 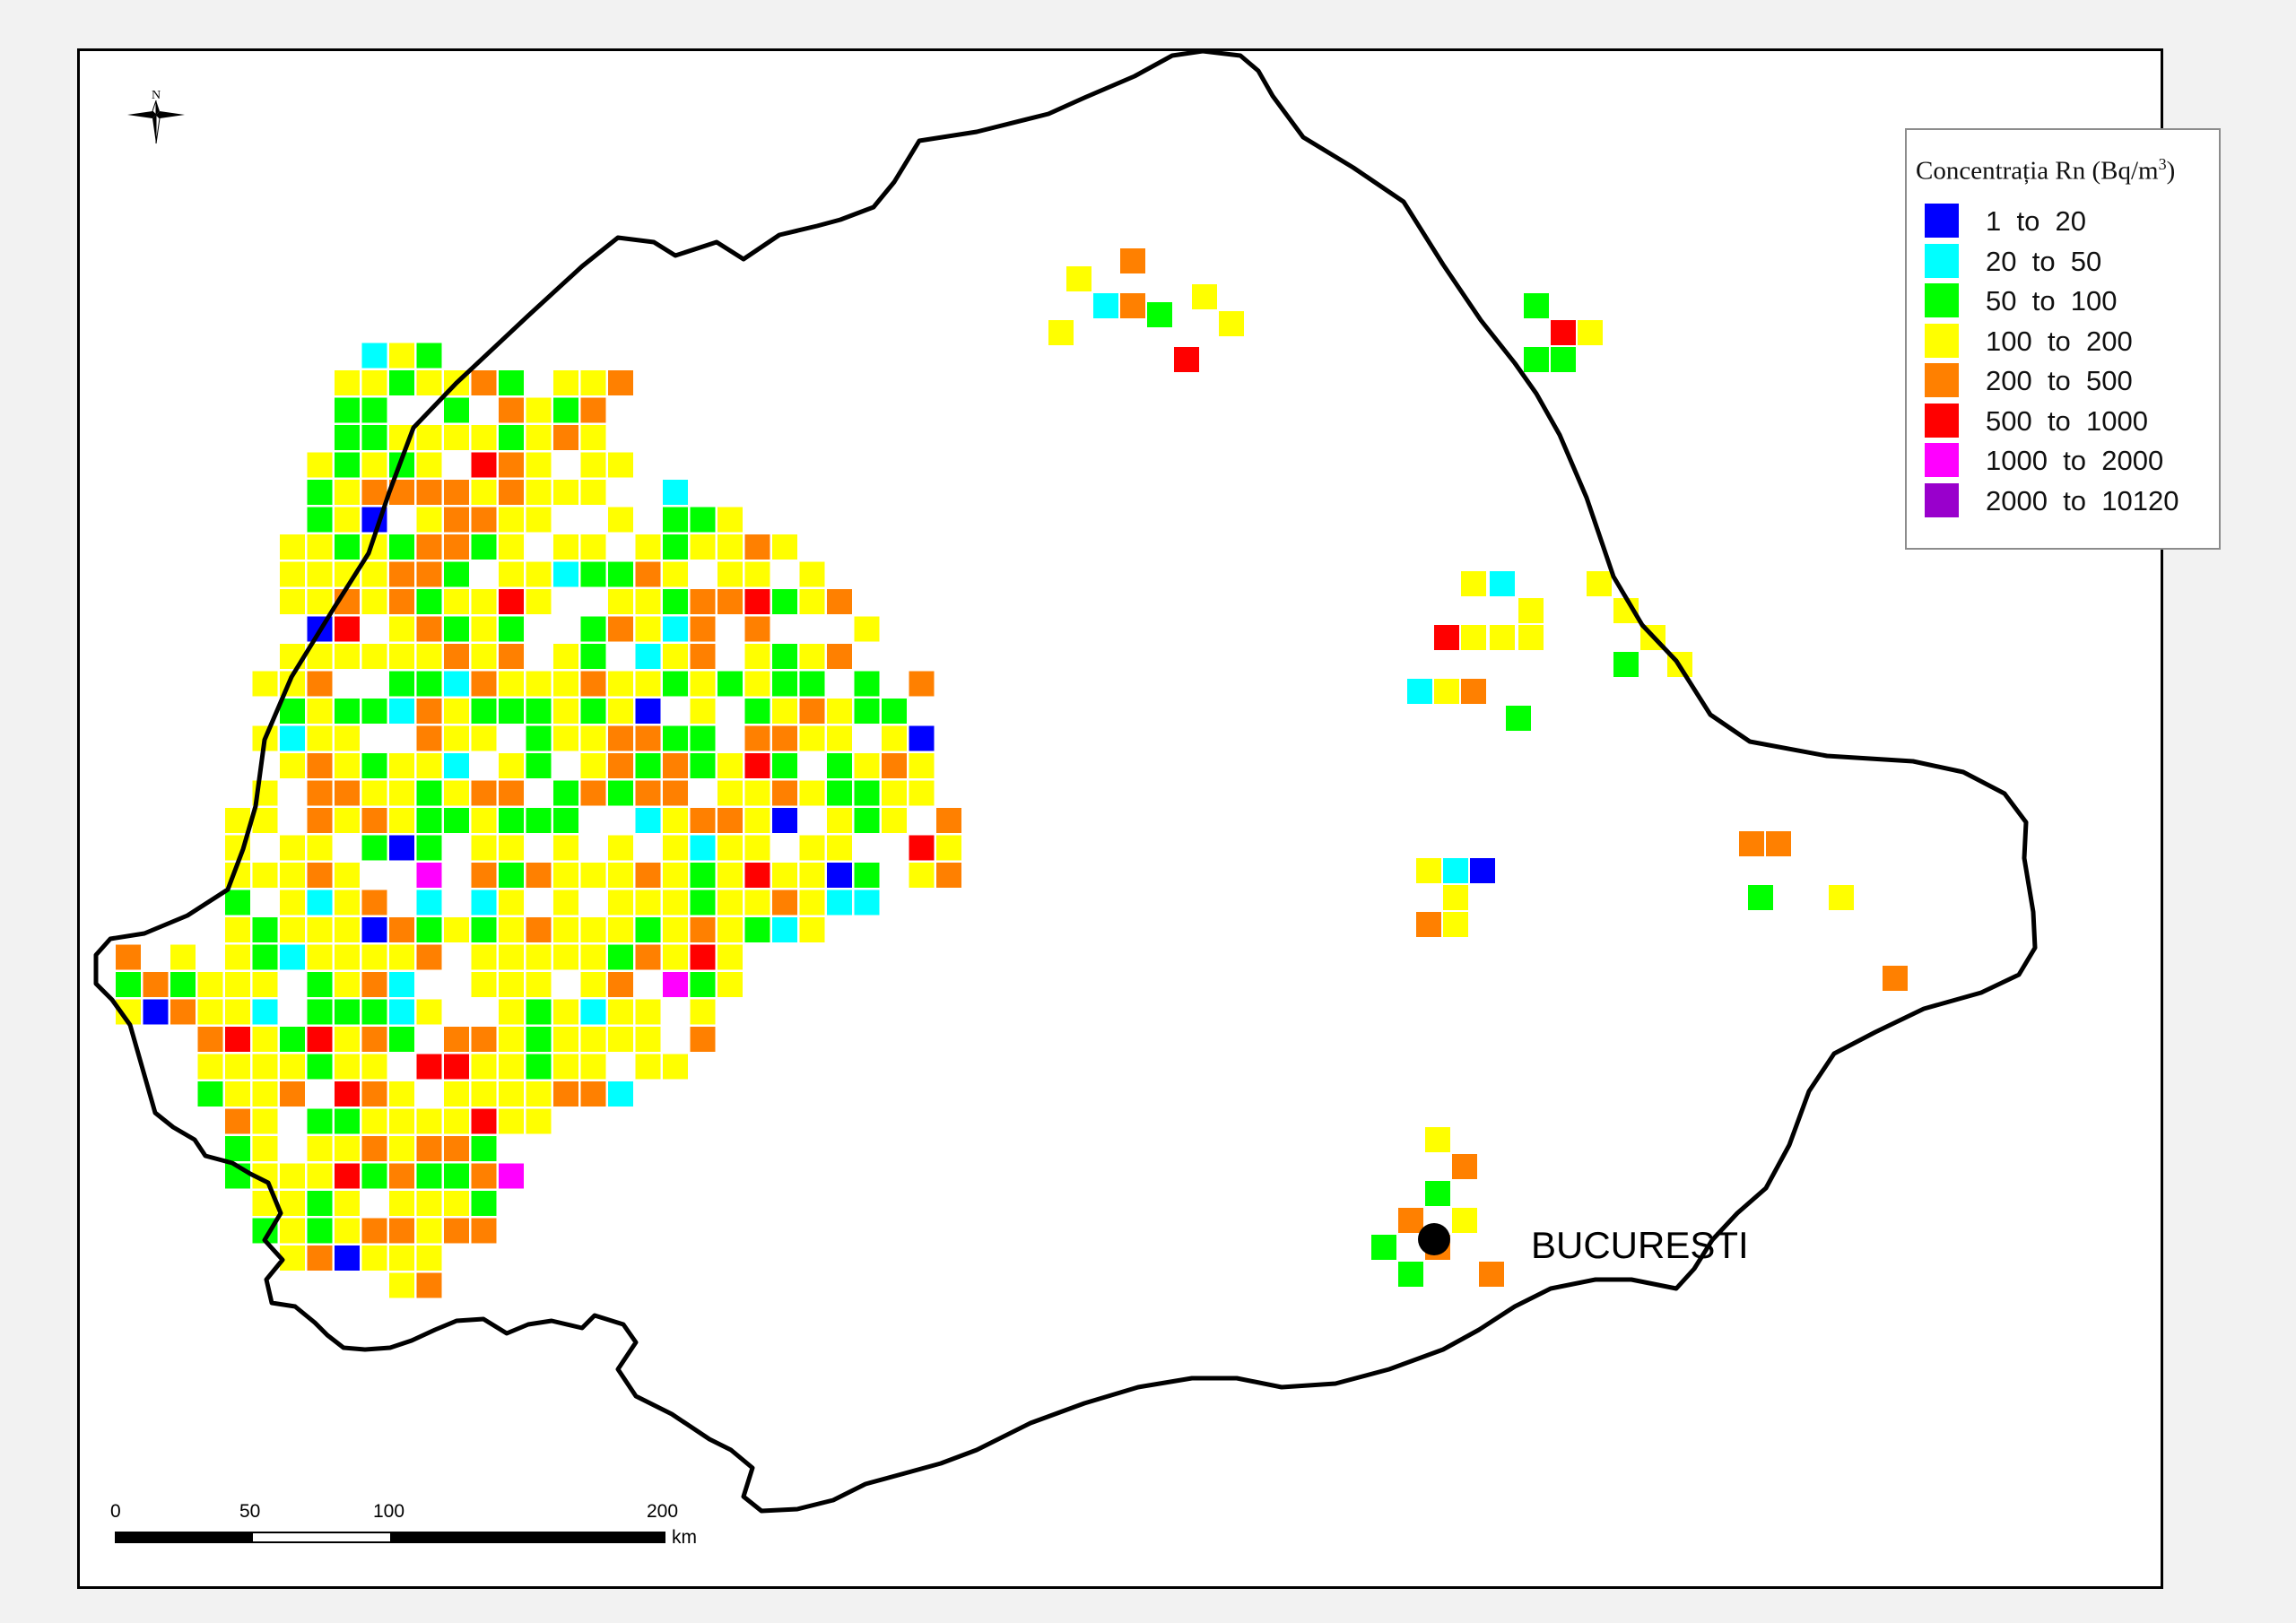 What do you see at coordinates (2059, 341) in the screenshot?
I see `legend-label: 100 to 200` at bounding box center [2059, 341].